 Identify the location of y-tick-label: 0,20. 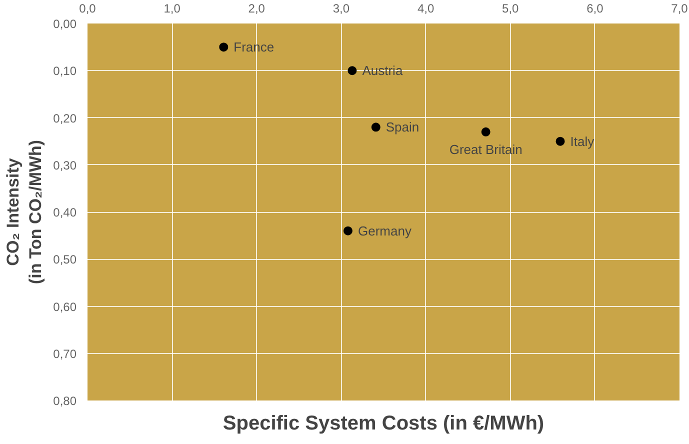
(65, 118).